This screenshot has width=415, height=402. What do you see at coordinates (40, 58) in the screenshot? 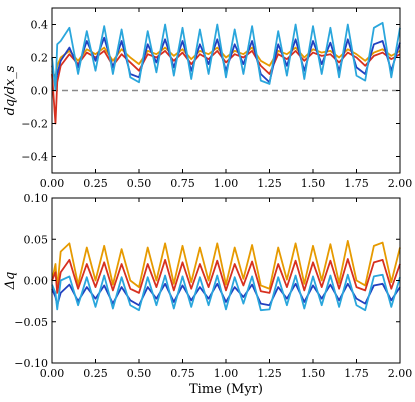
I see `y-tick-label: 0.2` at bounding box center [40, 58].